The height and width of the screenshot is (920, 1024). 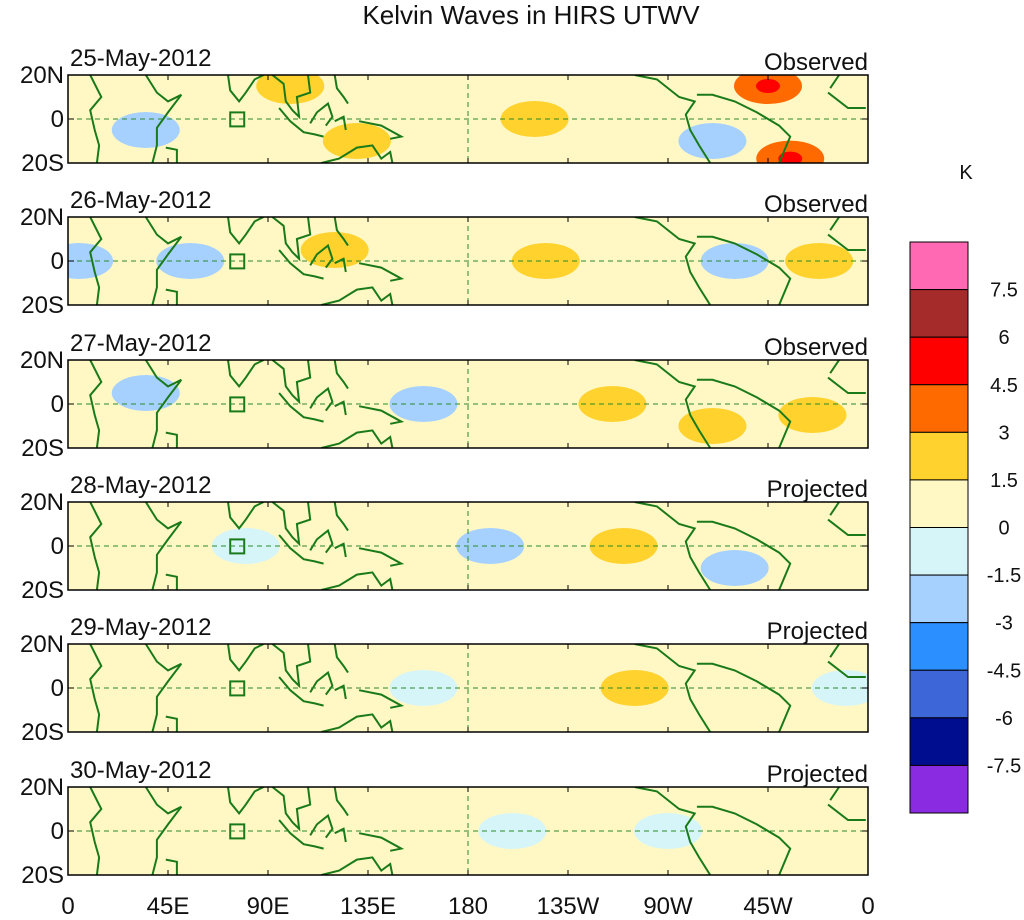 What do you see at coordinates (42, 75) in the screenshot?
I see `lat-tick-label: 20N` at bounding box center [42, 75].